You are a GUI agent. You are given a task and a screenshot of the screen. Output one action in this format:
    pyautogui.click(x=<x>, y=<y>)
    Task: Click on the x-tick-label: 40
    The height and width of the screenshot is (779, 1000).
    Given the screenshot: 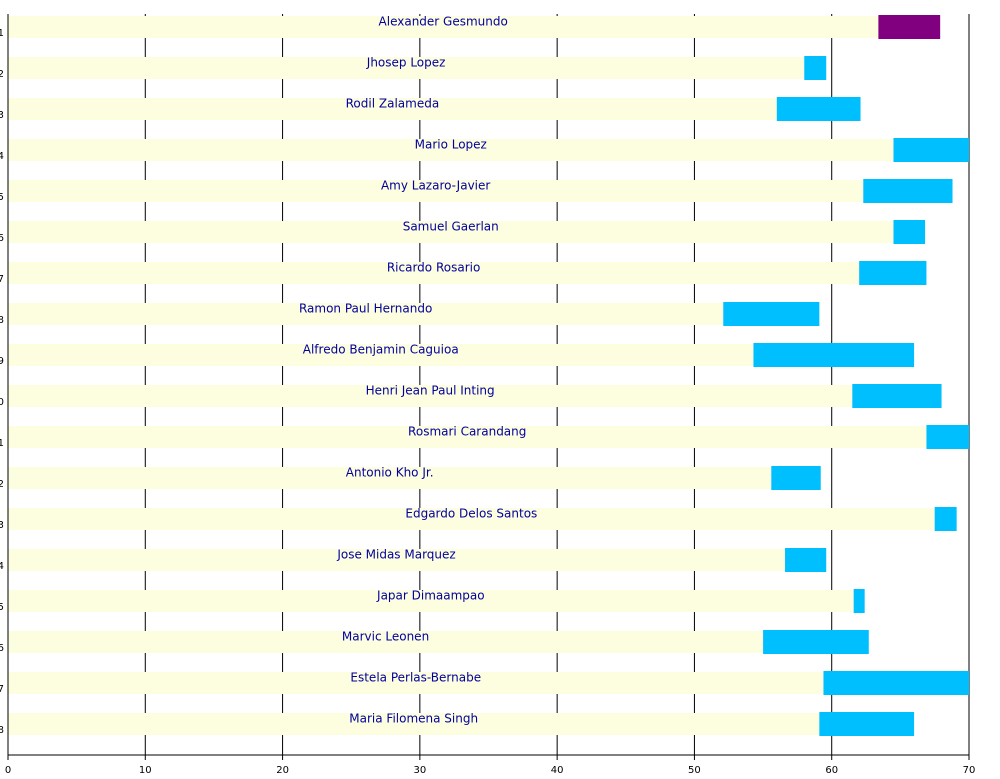 What is the action you would take?
    pyautogui.click(x=557, y=770)
    